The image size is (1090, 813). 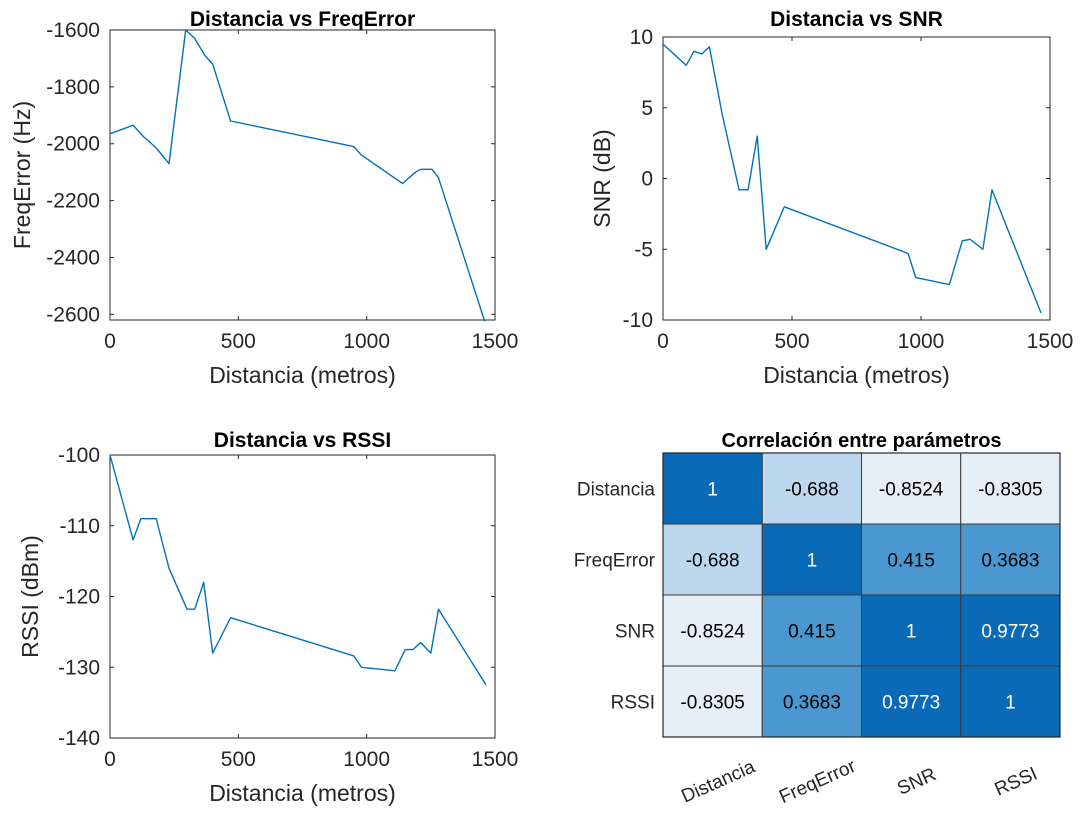 What do you see at coordinates (647, 108) in the screenshot?
I see `y-tick-label: 5` at bounding box center [647, 108].